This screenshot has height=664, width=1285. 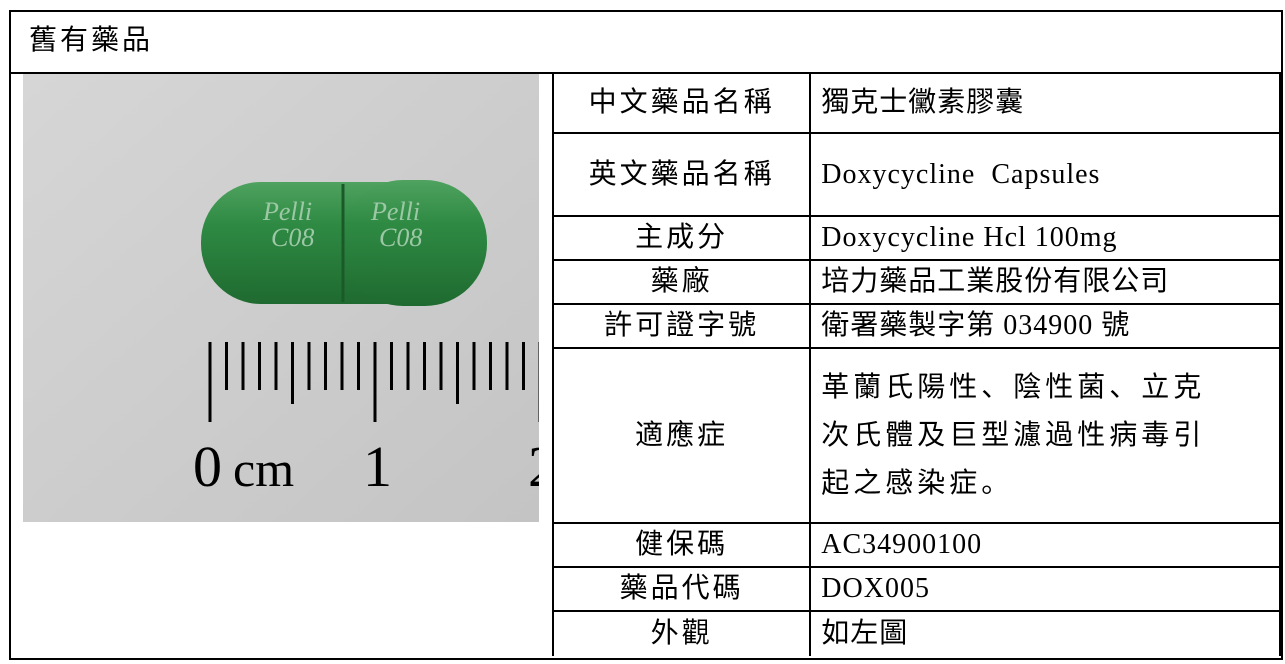 I want to click on field-label: 適應症, so click(x=681, y=435).